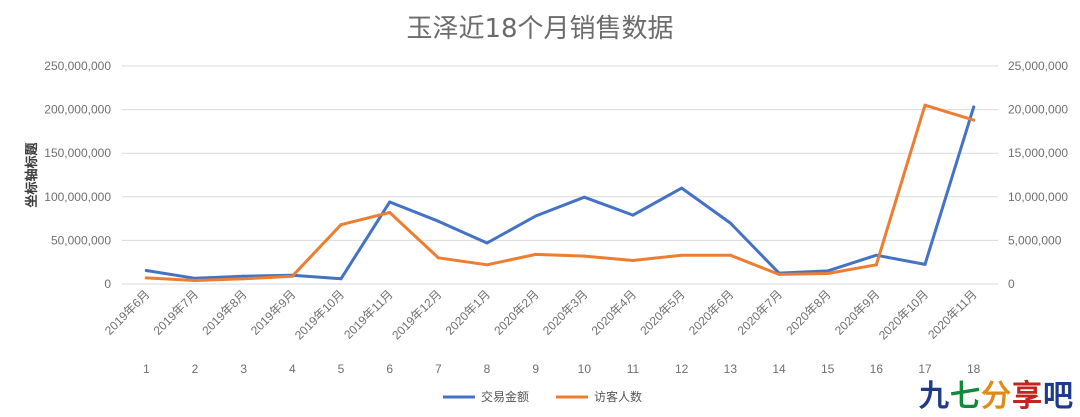 This screenshot has height=417, width=1080. What do you see at coordinates (535, 369) in the screenshot?
I see `index-label: 9` at bounding box center [535, 369].